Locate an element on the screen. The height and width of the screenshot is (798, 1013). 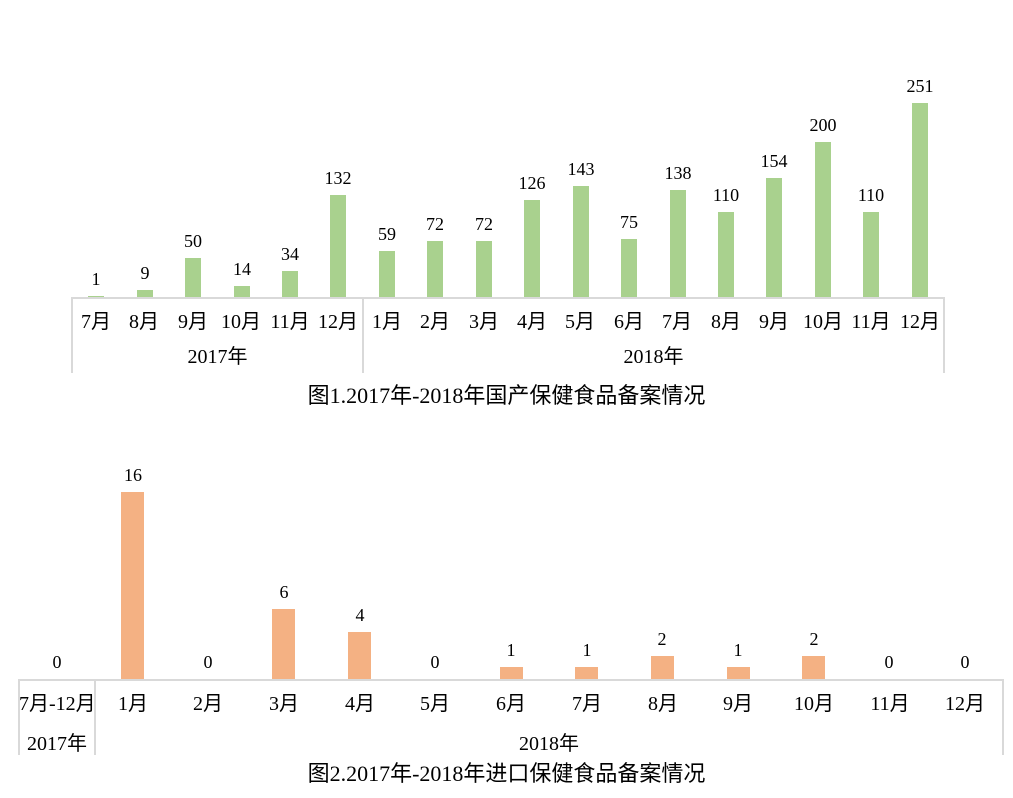
domestic-month-tick-label: 5月 is located at coordinates (580, 322).